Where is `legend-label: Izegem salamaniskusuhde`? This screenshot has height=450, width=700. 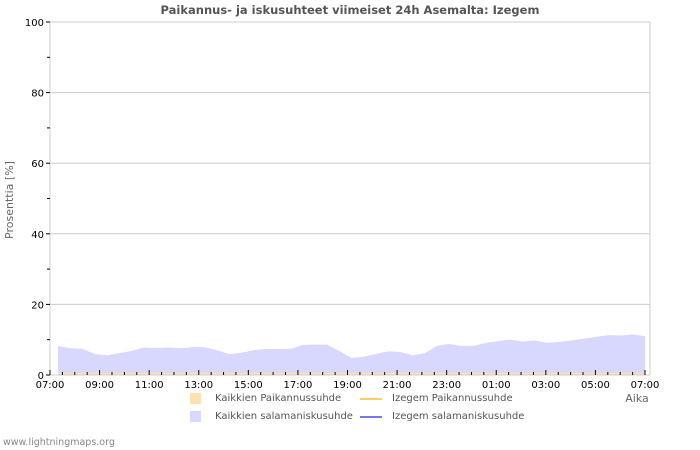 legend-label: Izegem salamaniskusuhde is located at coordinates (458, 416).